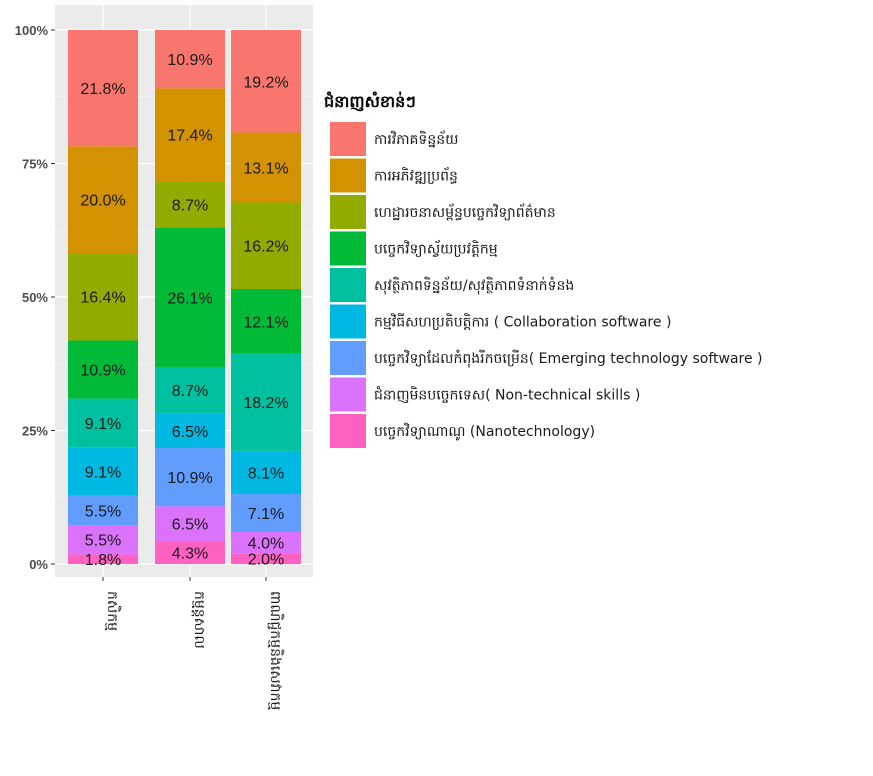 The width and height of the screenshot is (873, 776). I want to click on data-label: 17.4%, so click(189, 136).